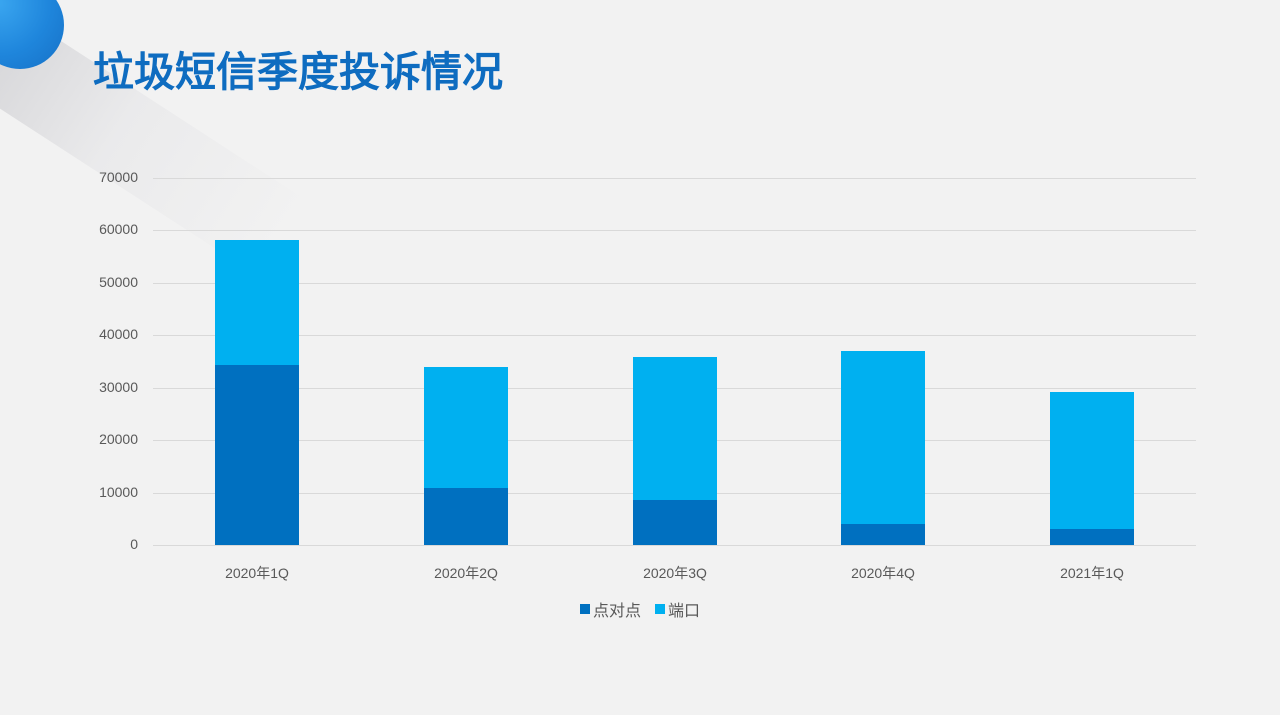 The width and height of the screenshot is (1280, 715). I want to click on chart-legend: 点对点 端口, so click(640, 609).